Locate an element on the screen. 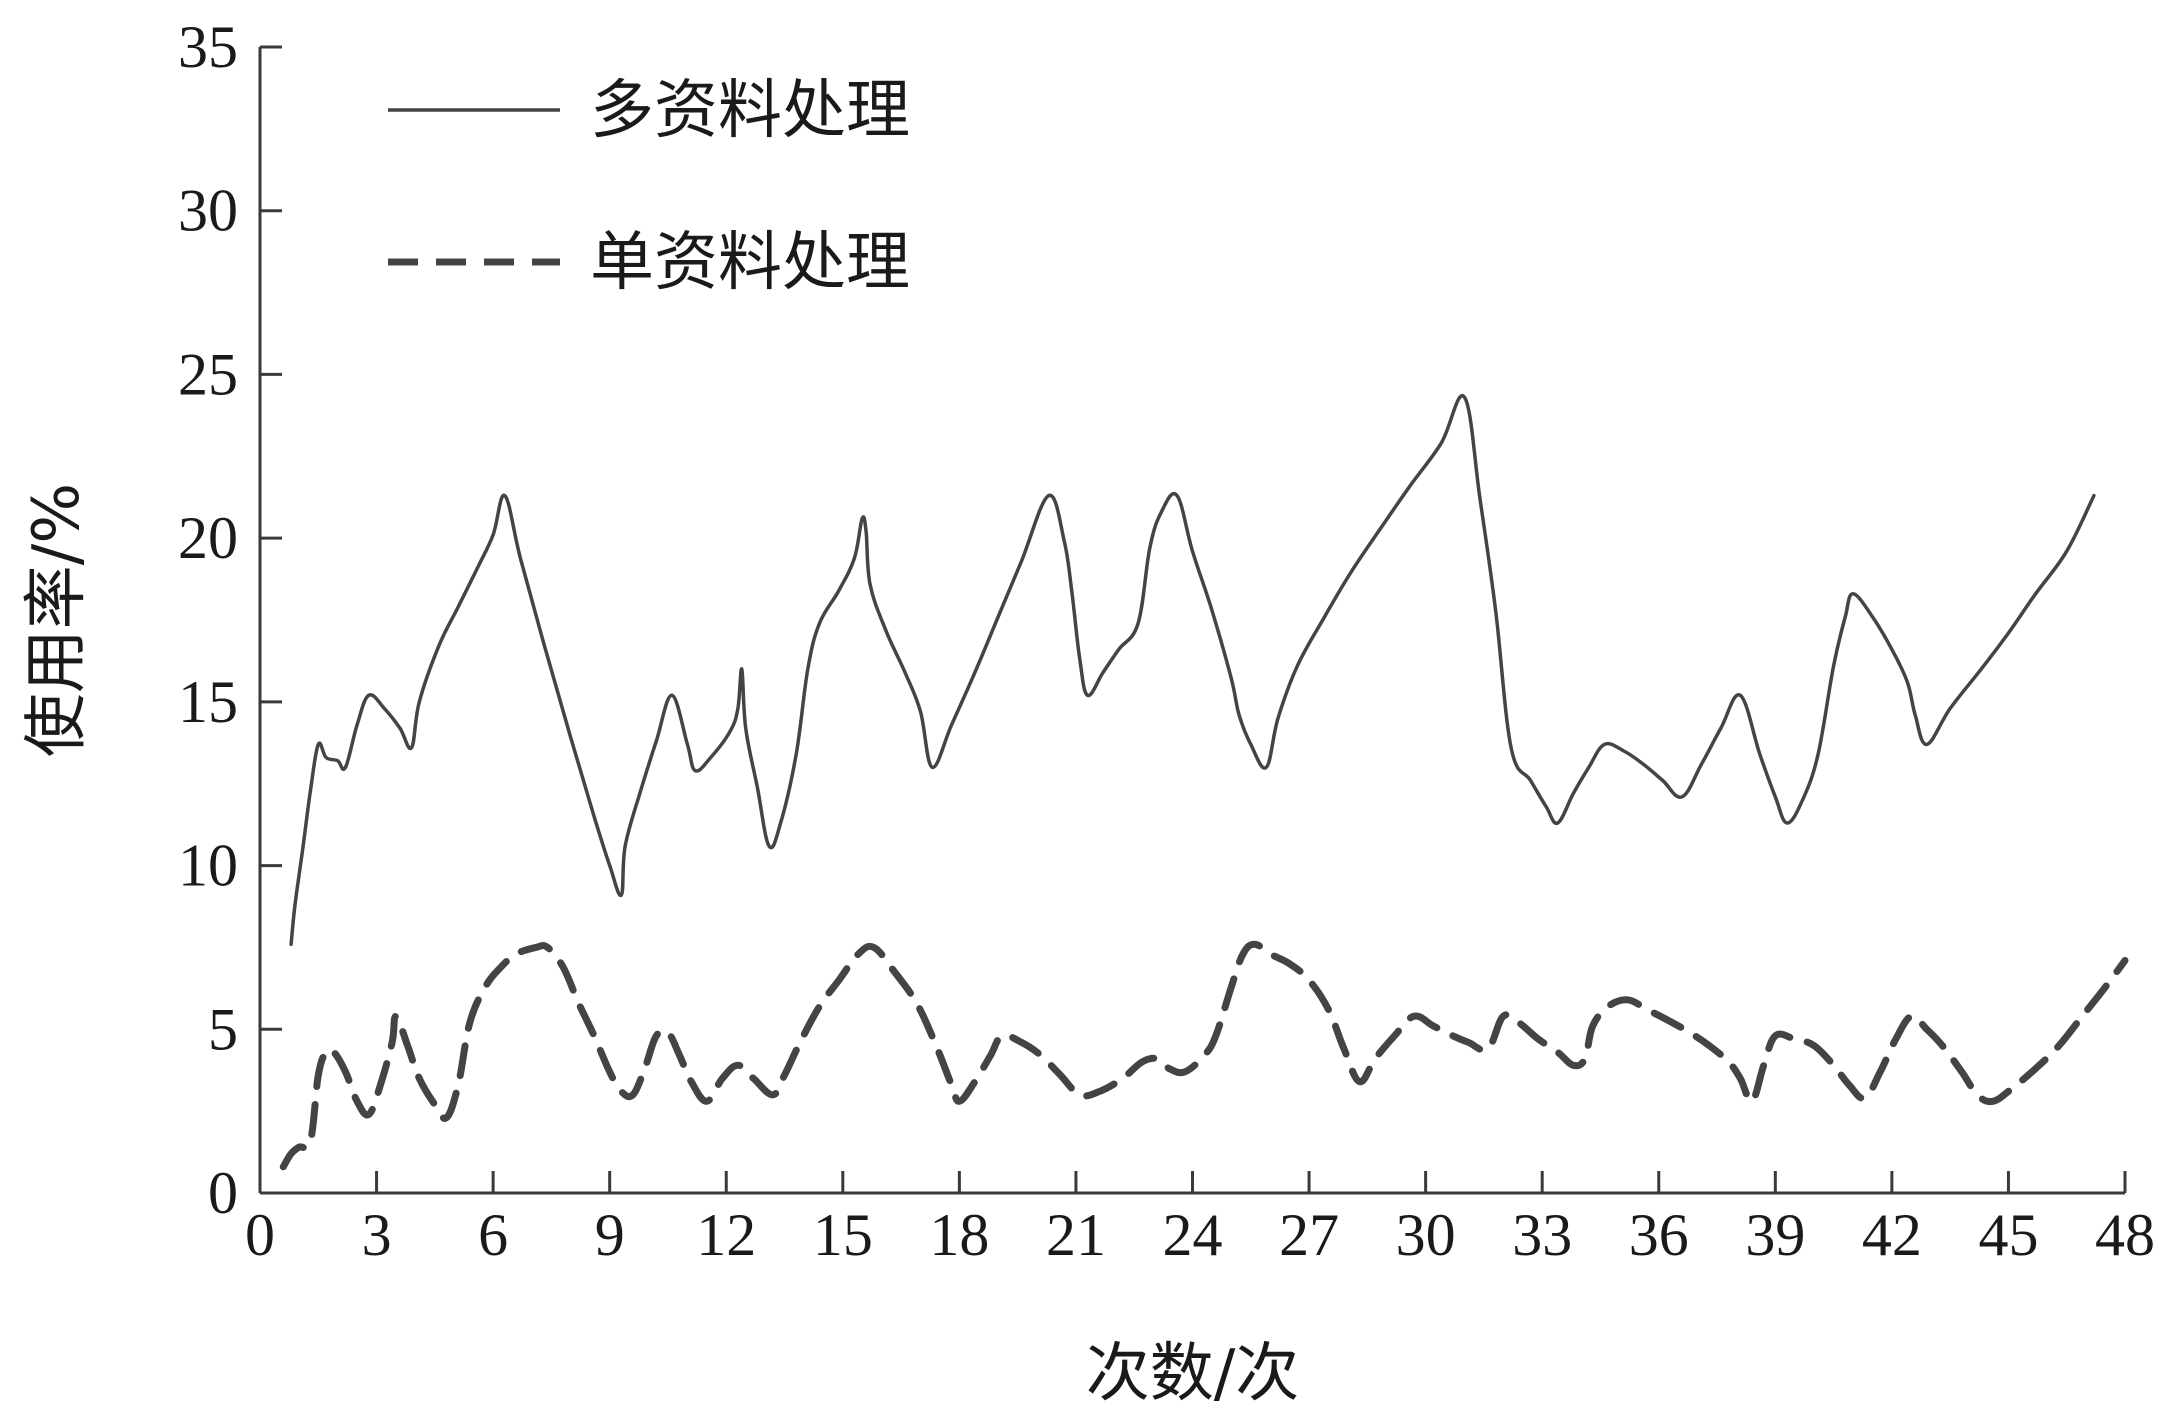 This screenshot has width=2164, height=1414. x-tick-label: 45 is located at coordinates (2008, 1235).